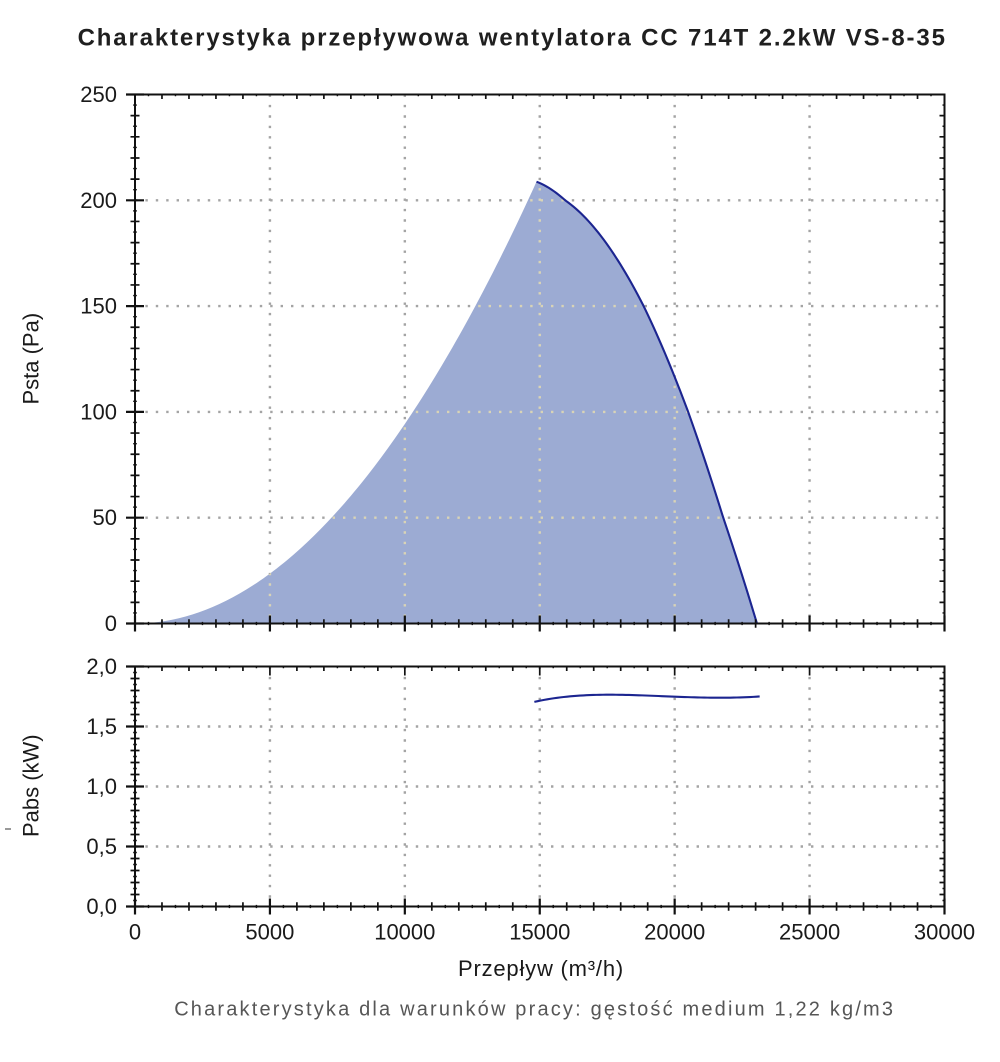 The image size is (1000, 1062). What do you see at coordinates (105, 517) in the screenshot?
I see `svg-text: 50` at bounding box center [105, 517].